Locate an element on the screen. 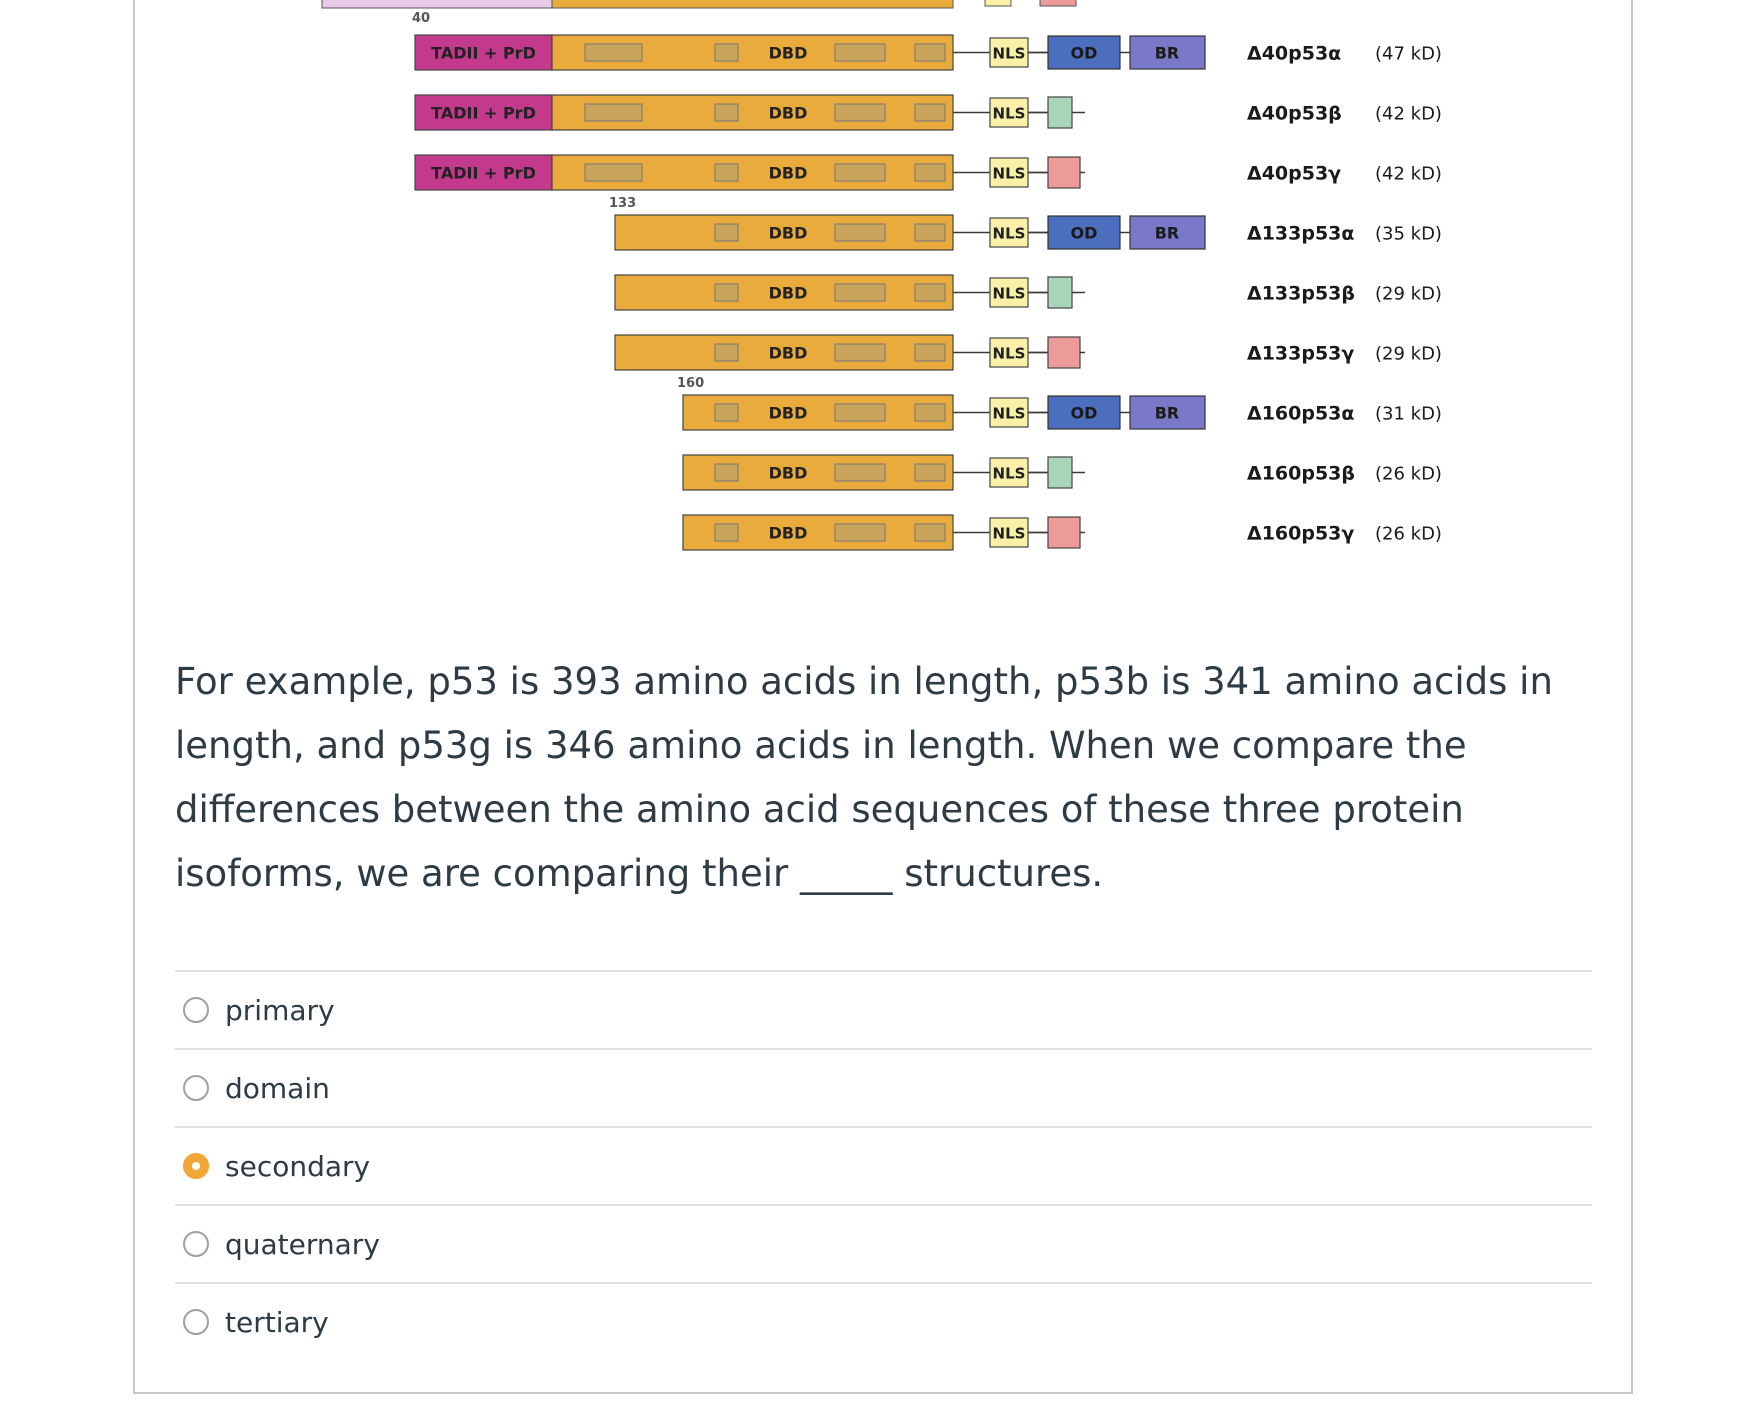 The height and width of the screenshot is (1424, 1754). option-domain: domain is located at coordinates (883, 1087).